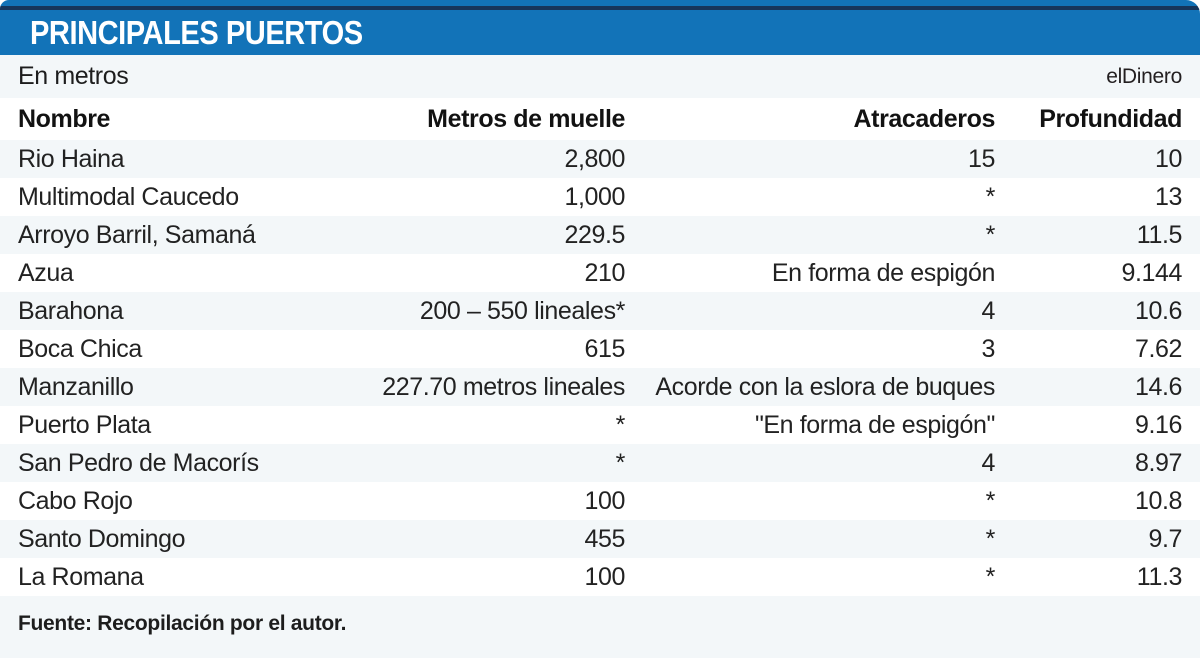 This screenshot has width=1200, height=658. What do you see at coordinates (1151, 273) in the screenshot?
I see `cell-profundidad: 9.144` at bounding box center [1151, 273].